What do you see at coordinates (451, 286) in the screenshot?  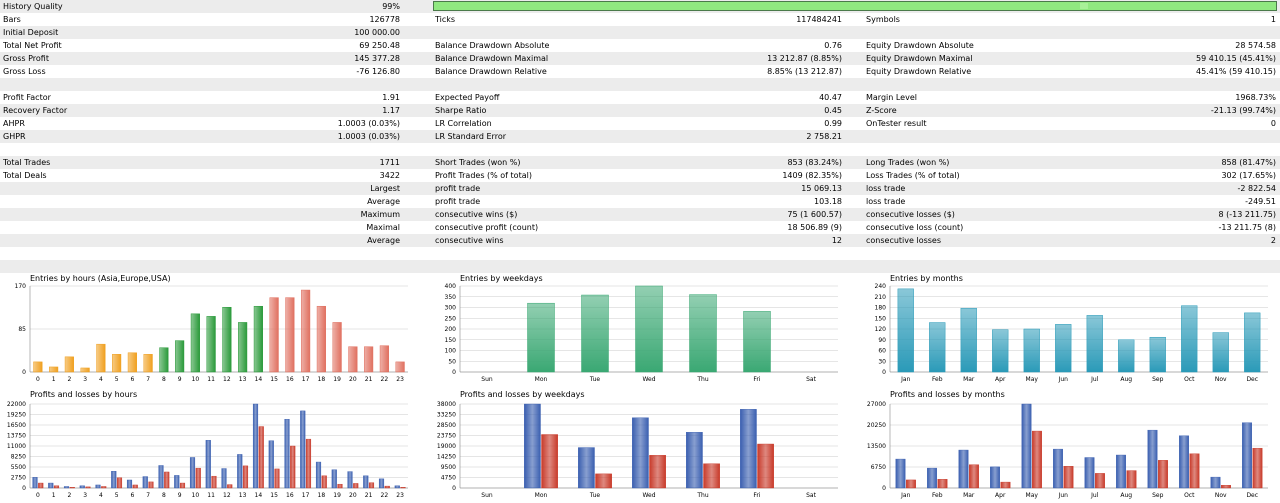 I see `y-tick-label: 400` at bounding box center [451, 286].